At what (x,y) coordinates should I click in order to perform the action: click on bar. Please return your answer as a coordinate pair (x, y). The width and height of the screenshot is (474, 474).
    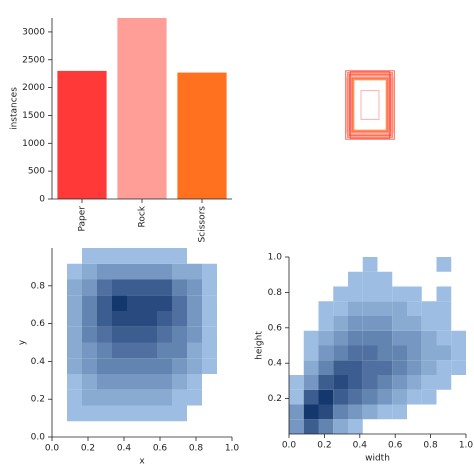
    Looking at the image, I should click on (202, 135).